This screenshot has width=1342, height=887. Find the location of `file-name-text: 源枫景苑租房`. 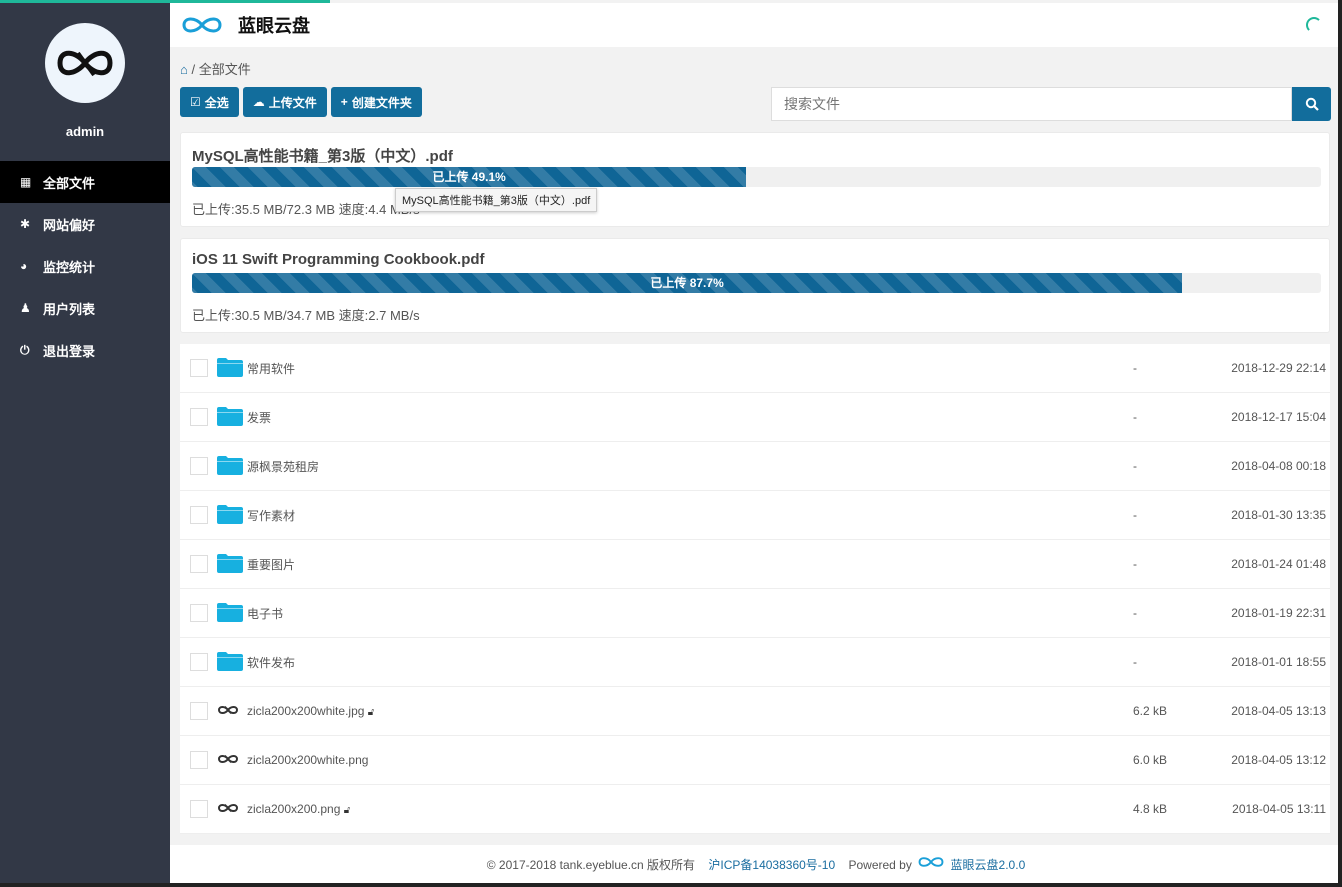

file-name-text: 源枫景苑租房 is located at coordinates (283, 466).